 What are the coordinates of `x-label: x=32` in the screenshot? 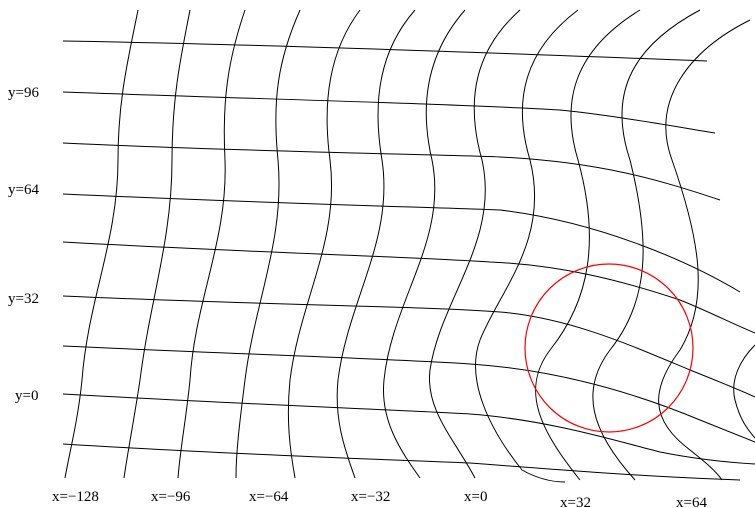 It's located at (575, 501).